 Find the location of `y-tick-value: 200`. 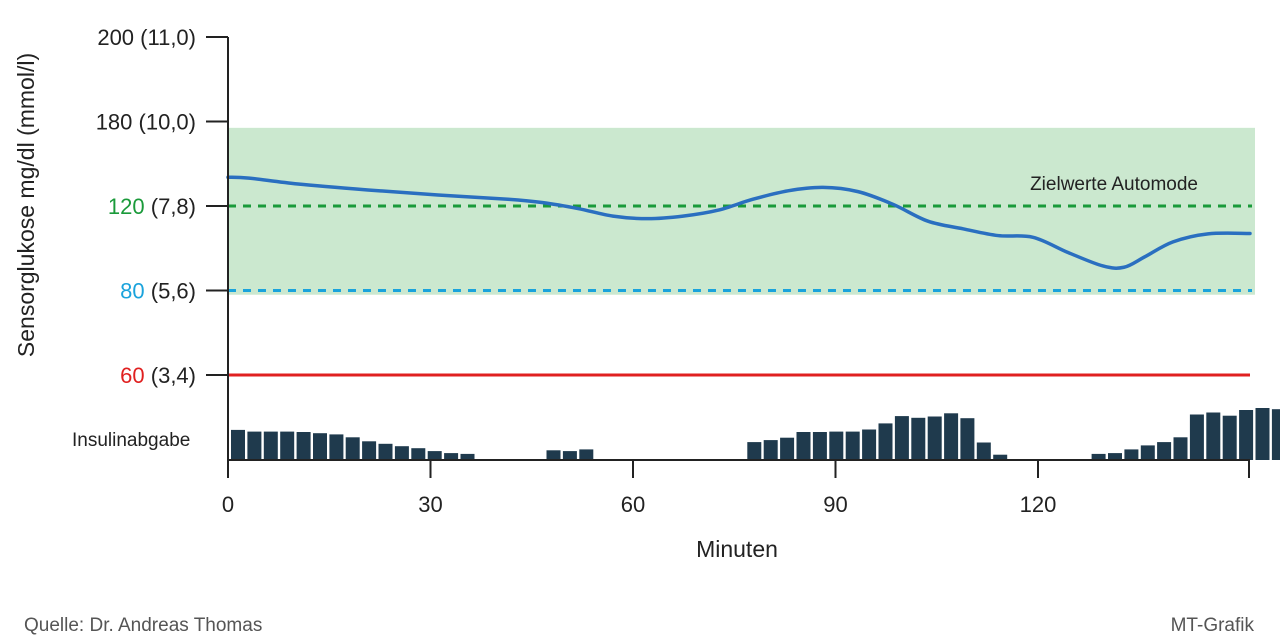

y-tick-value: 200 is located at coordinates (115, 37).